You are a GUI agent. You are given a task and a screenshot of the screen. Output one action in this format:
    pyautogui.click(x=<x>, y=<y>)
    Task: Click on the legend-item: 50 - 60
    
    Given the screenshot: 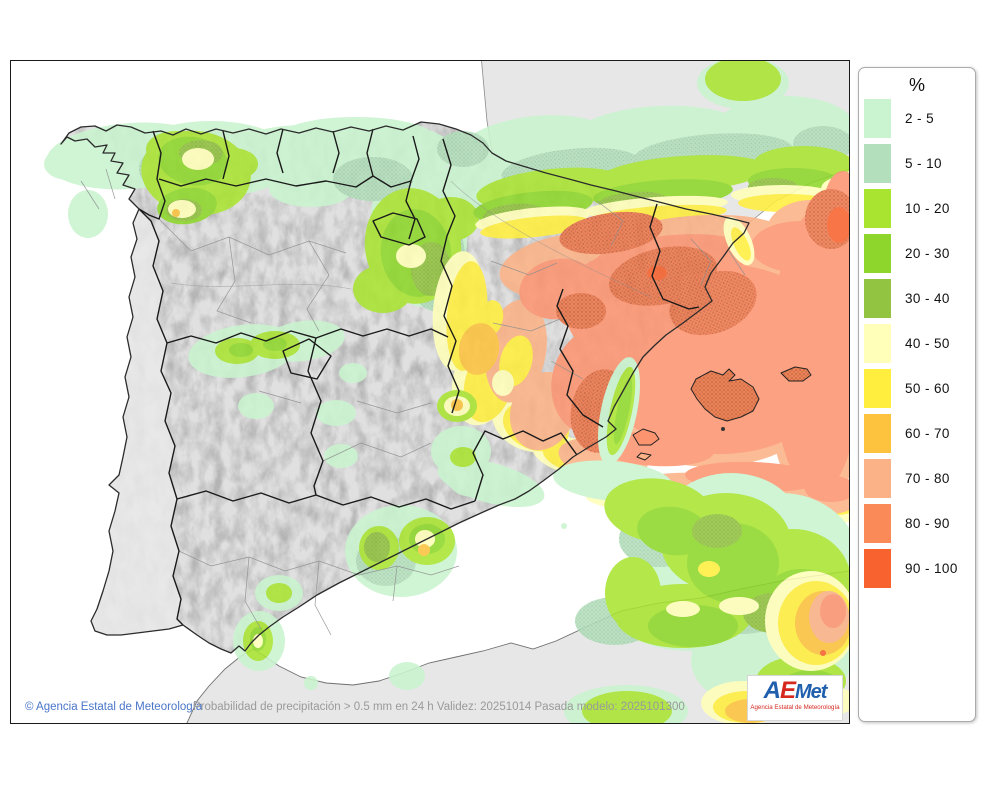 What is the action you would take?
    pyautogui.click(x=917, y=388)
    